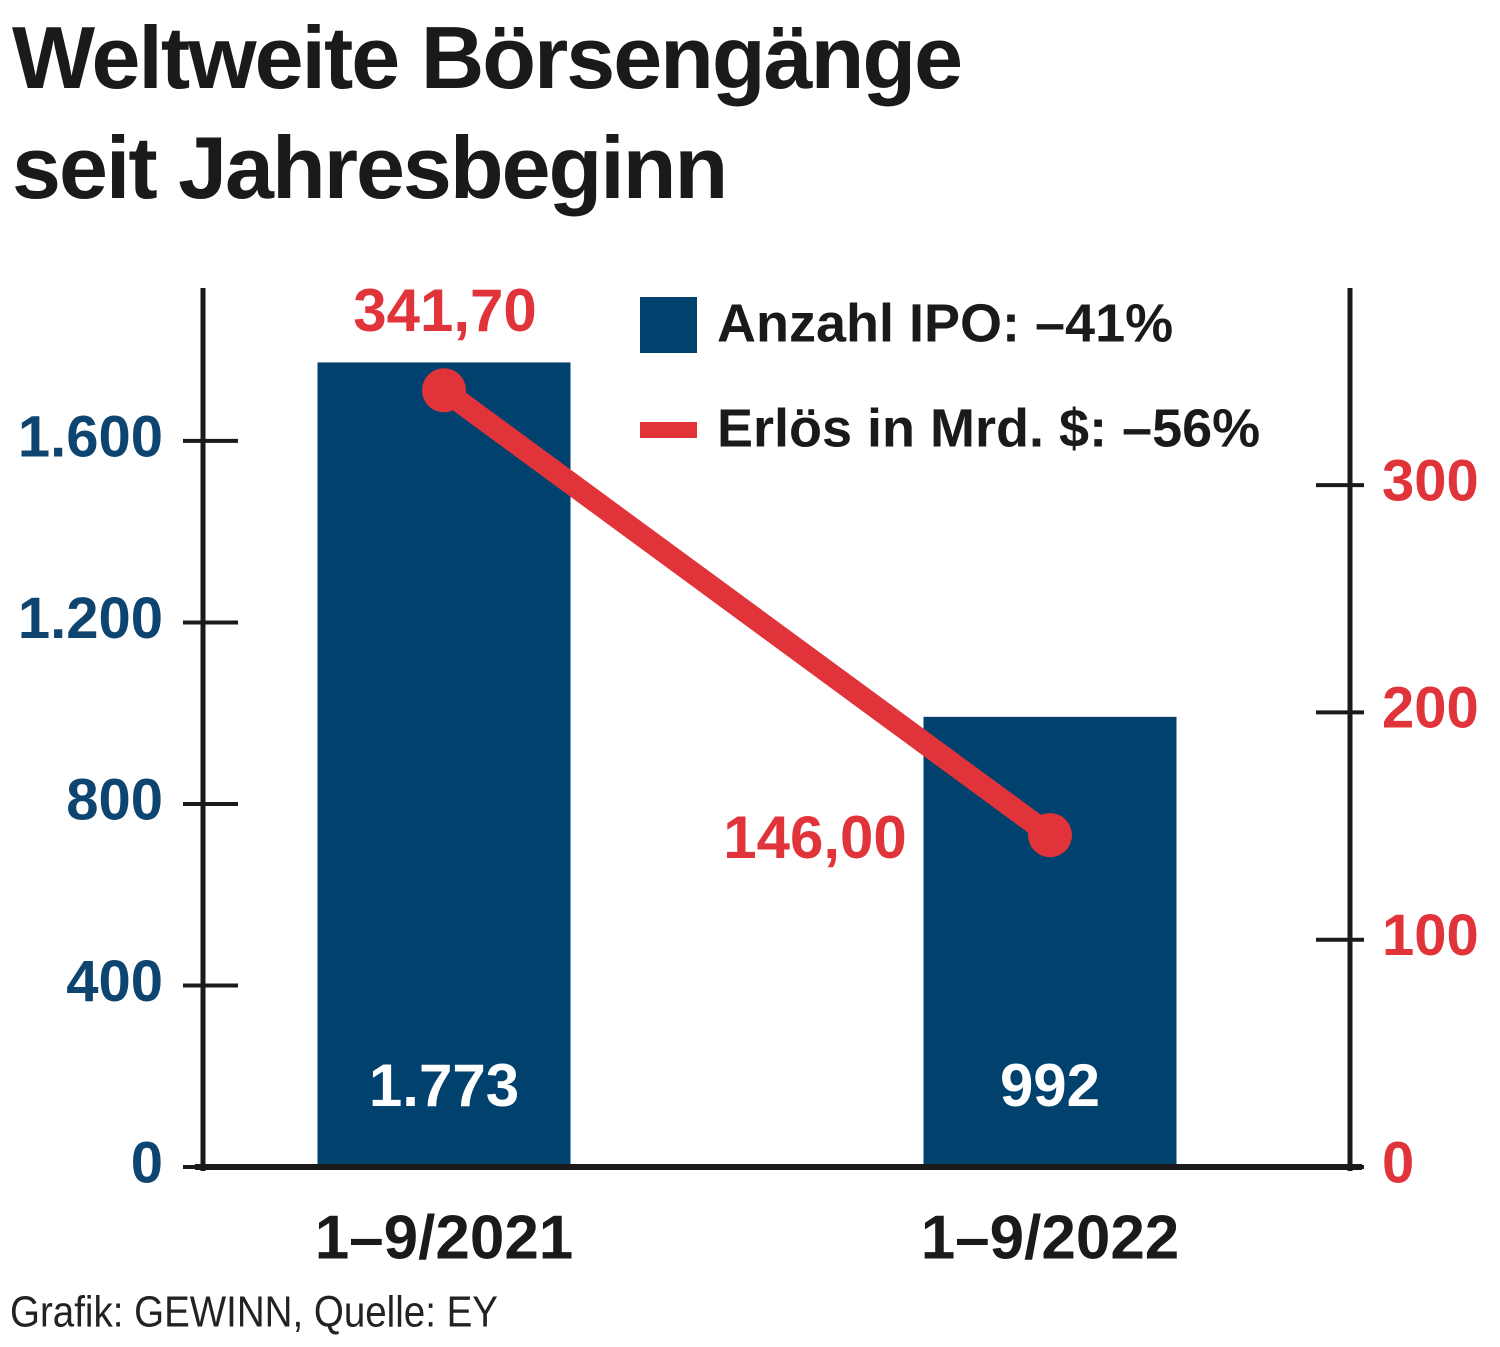 Image resolution: width=1500 pixels, height=1347 pixels. What do you see at coordinates (1050, 1085) in the screenshot?
I see `bar-value-label: 992` at bounding box center [1050, 1085].